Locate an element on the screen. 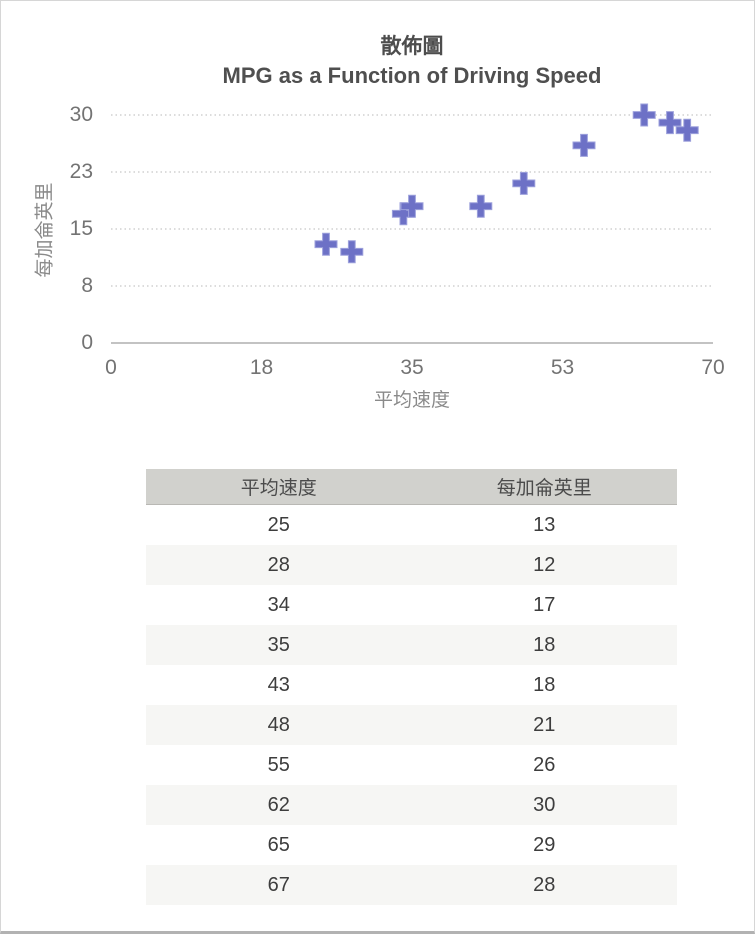  x-tick-label: 0 is located at coordinates (111, 367).